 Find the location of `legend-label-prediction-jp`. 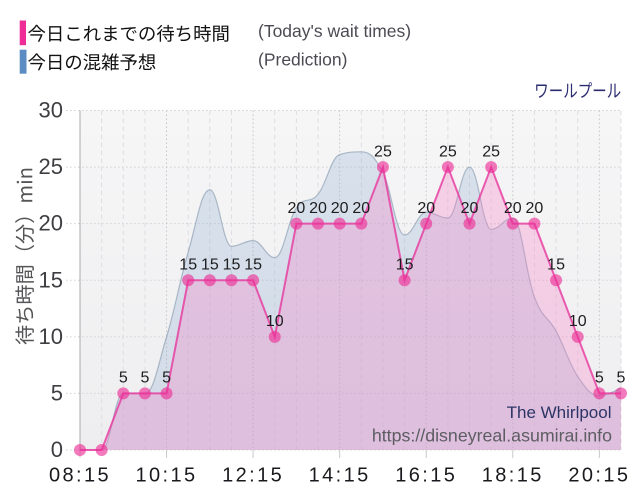

legend-label-prediction-jp is located at coordinates (92, 62).